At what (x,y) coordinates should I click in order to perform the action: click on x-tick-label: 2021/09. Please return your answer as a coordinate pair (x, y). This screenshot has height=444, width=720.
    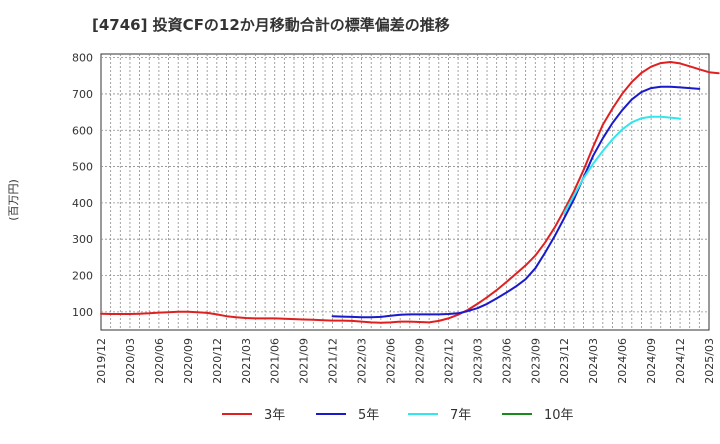
    Looking at the image, I should click on (304, 361).